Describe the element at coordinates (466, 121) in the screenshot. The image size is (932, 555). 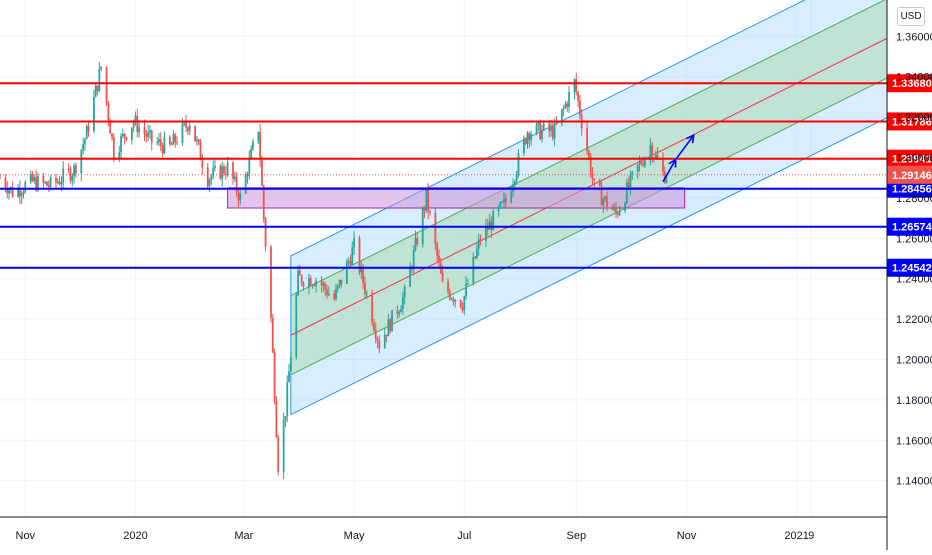
I see `level-1: 1.31786` at that location.